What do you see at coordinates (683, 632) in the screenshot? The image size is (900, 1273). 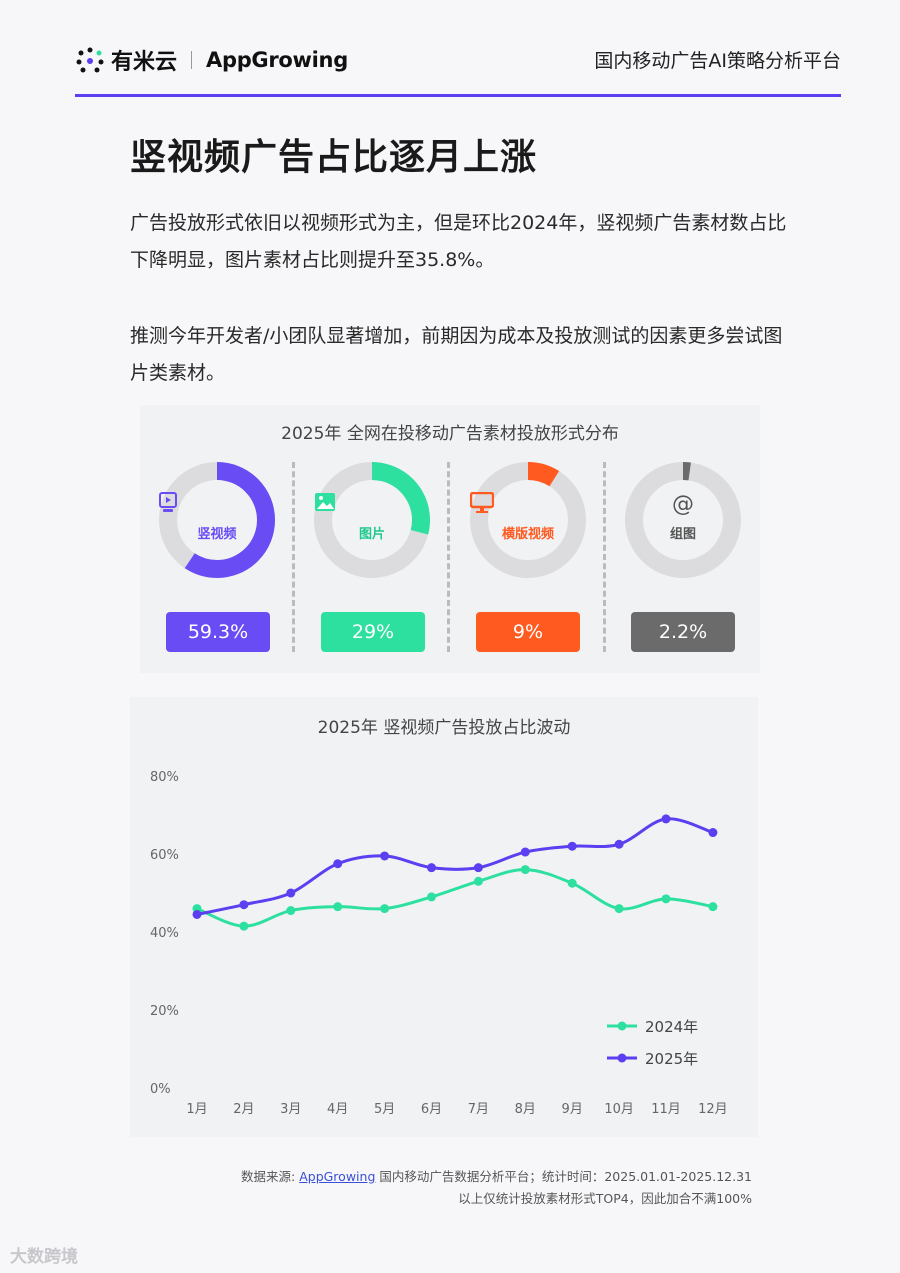 I see `pct-gallery: 2.2%` at bounding box center [683, 632].